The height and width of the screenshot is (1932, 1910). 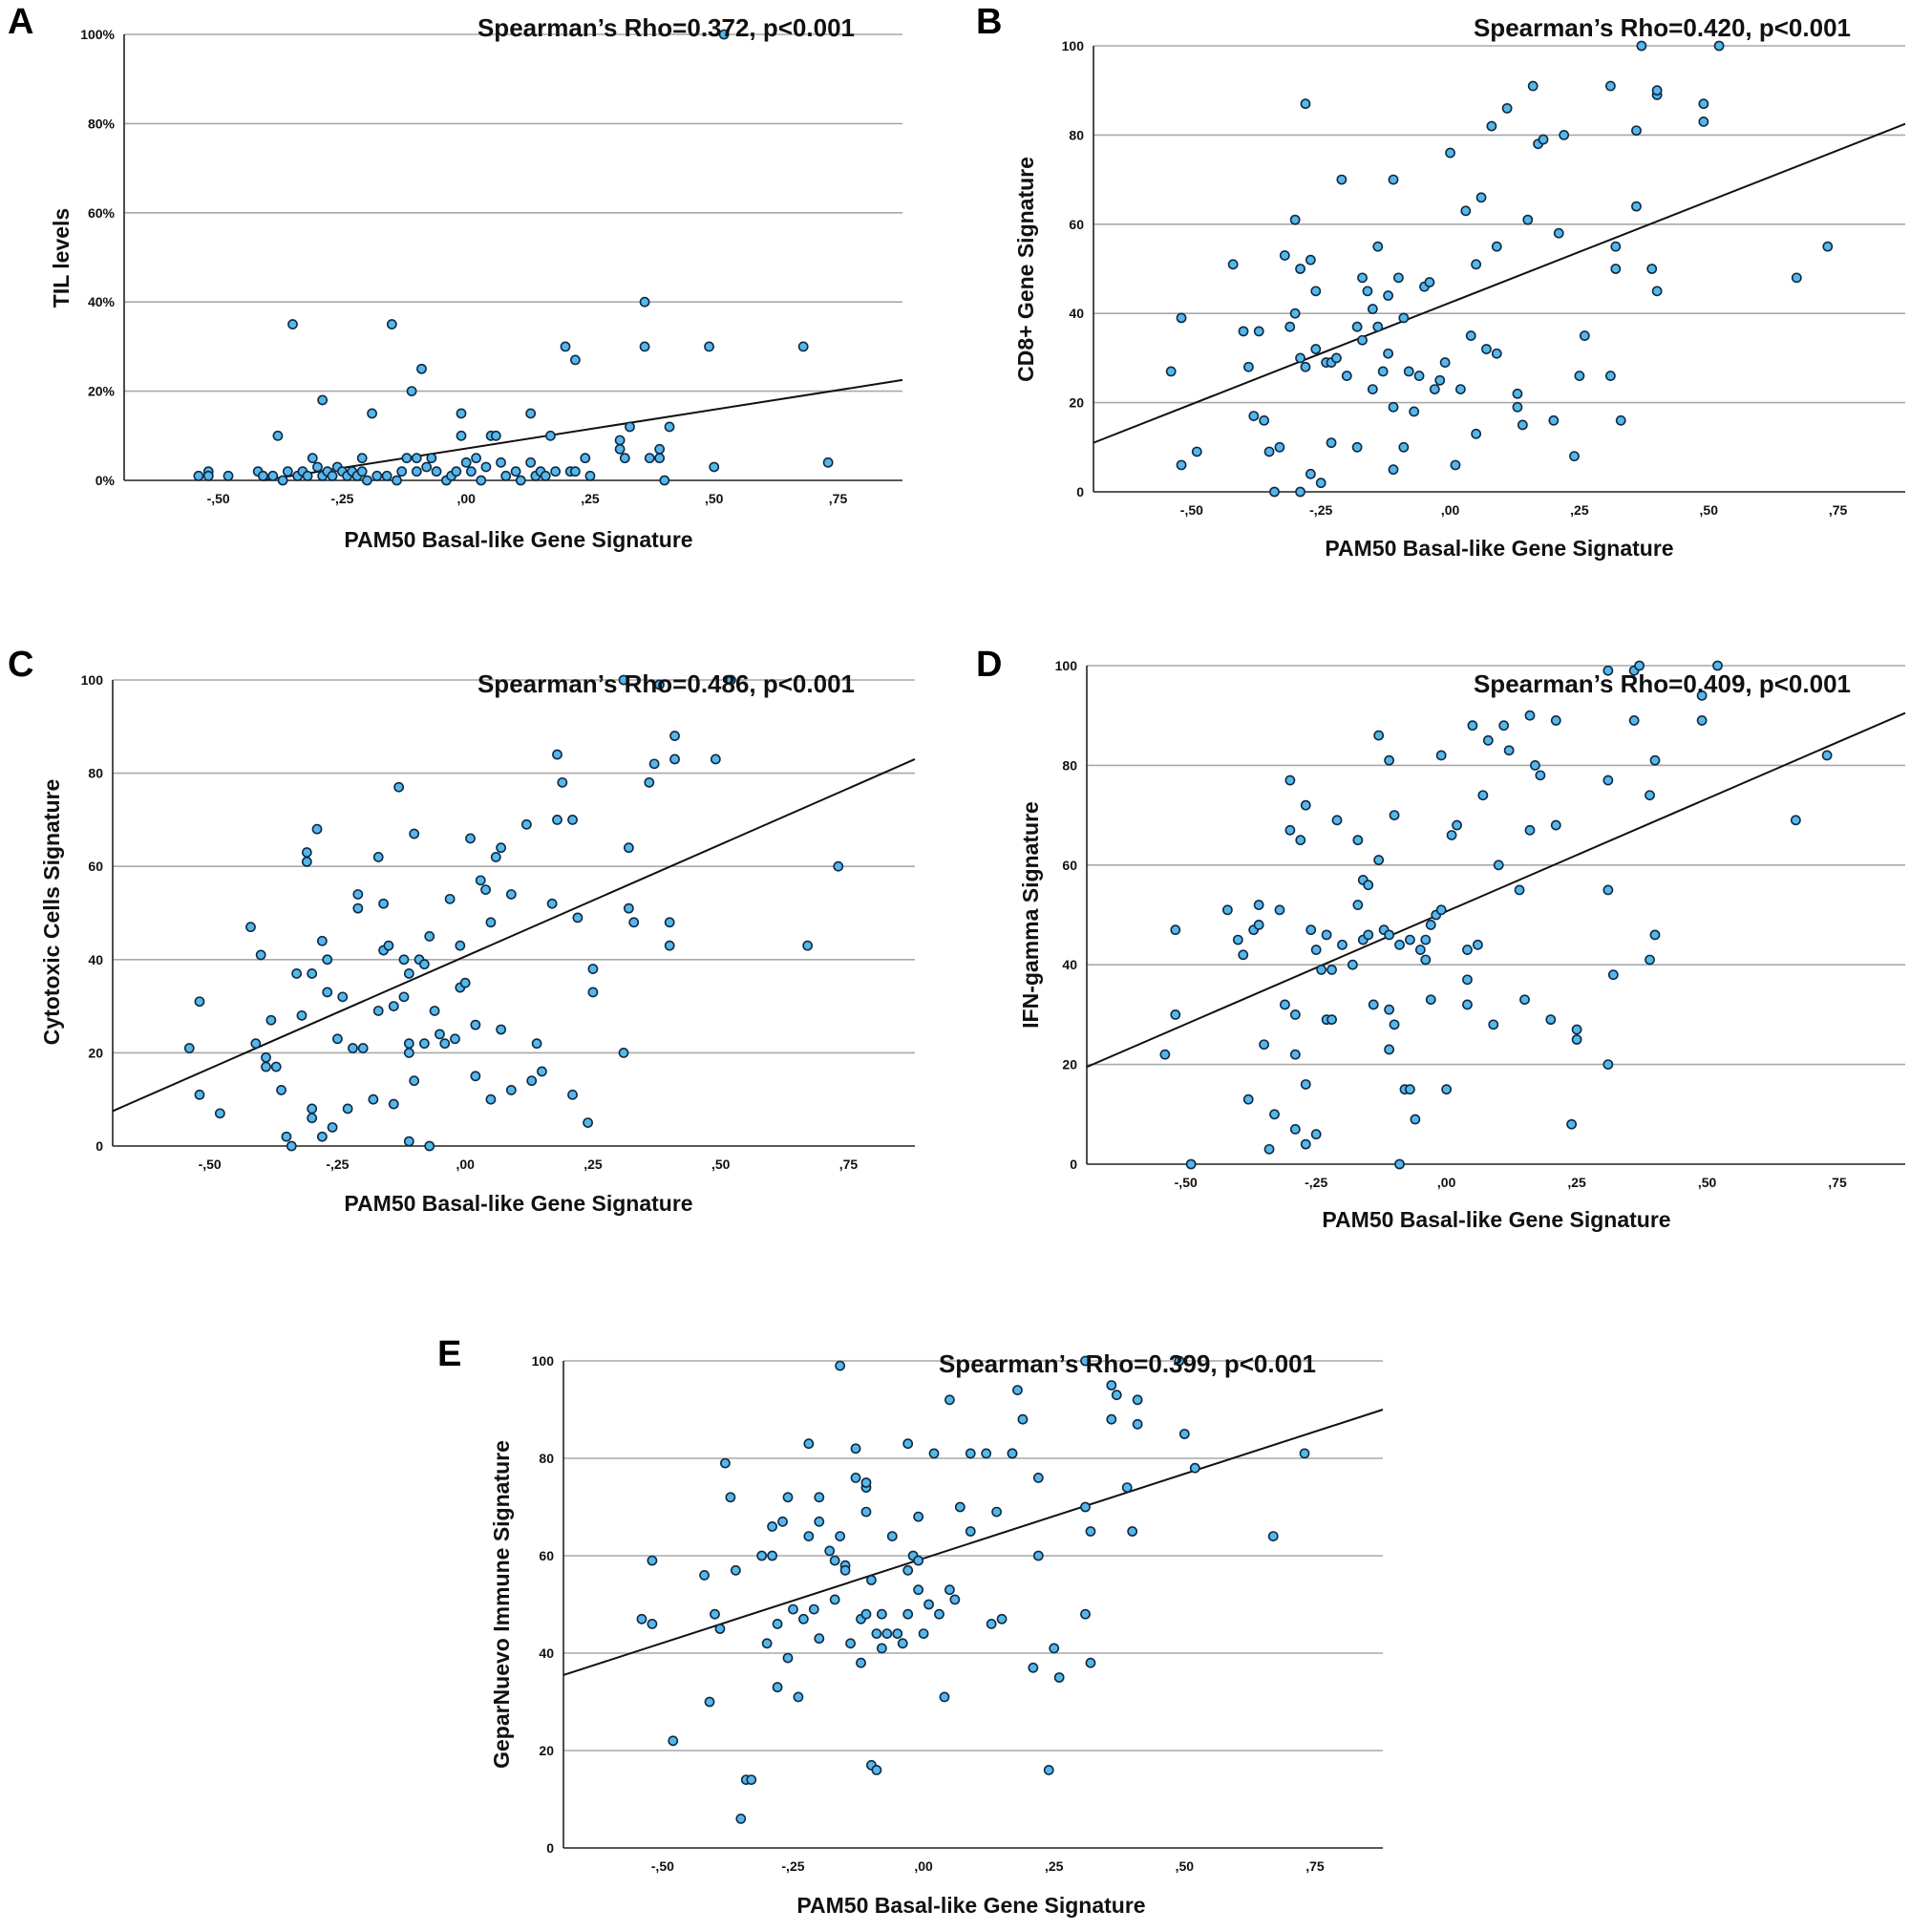 What do you see at coordinates (1320, 510) in the screenshot?
I see `x-tick-label: -,25` at bounding box center [1320, 510].